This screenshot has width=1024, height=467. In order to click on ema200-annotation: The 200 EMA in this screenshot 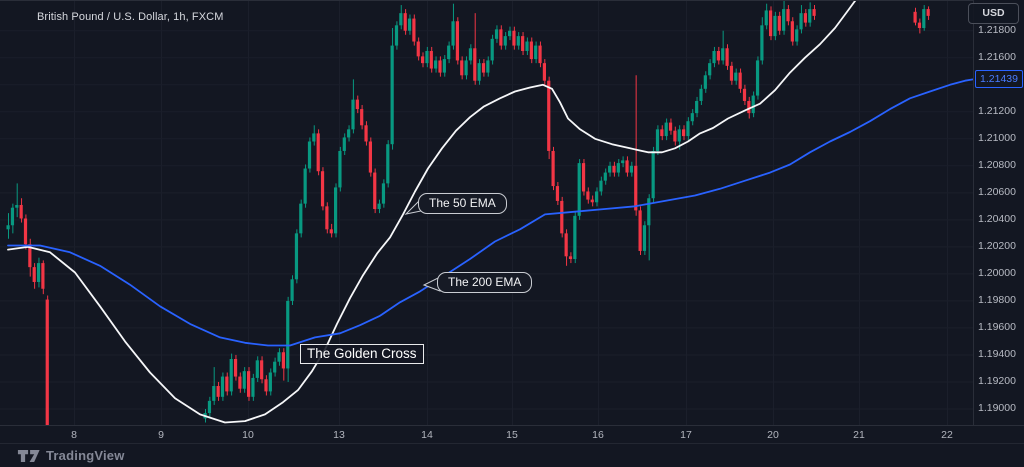, I will do `click(485, 282)`.